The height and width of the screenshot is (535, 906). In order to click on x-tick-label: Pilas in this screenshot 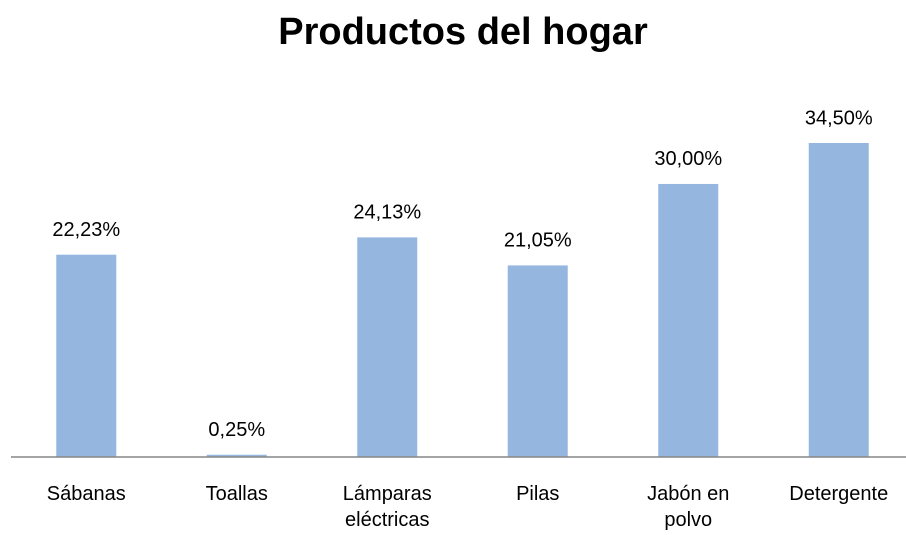, I will do `click(538, 494)`.